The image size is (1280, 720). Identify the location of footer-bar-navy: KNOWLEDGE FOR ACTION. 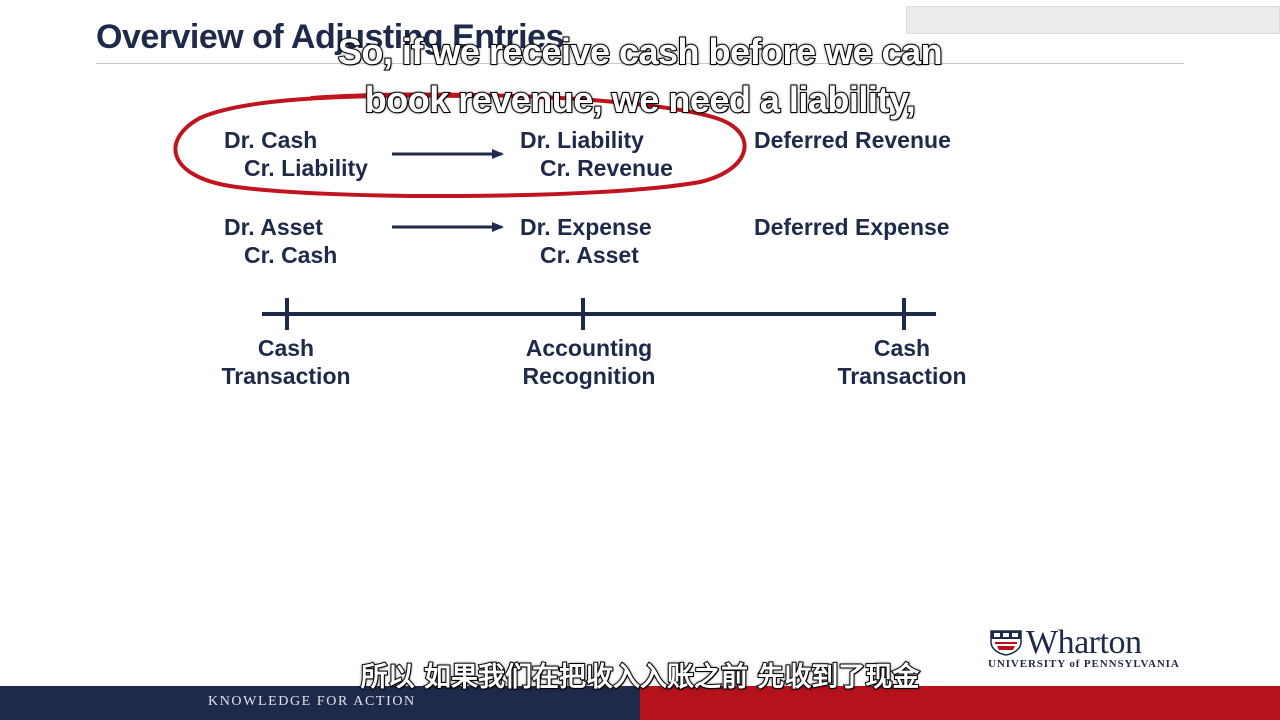
(320, 703).